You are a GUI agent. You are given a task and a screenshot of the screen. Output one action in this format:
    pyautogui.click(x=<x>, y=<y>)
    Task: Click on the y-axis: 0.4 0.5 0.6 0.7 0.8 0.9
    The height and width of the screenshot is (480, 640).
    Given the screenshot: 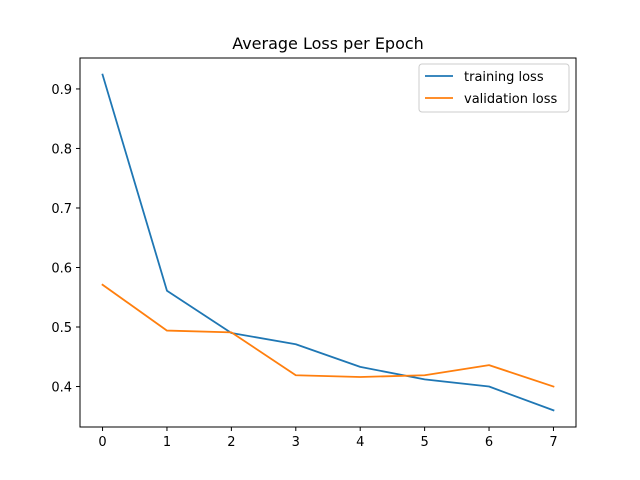 What is the action you would take?
    pyautogui.click(x=65, y=239)
    